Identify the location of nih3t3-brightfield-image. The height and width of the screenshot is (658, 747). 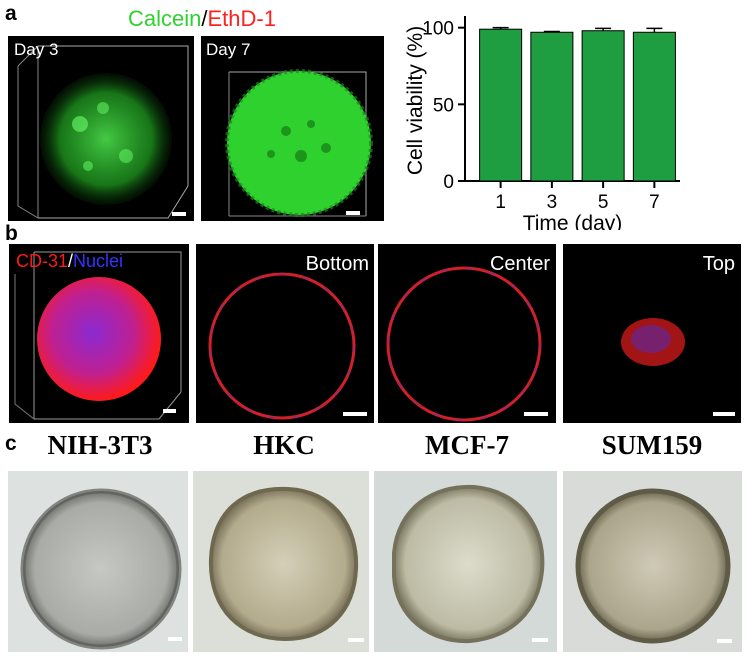
(98, 561).